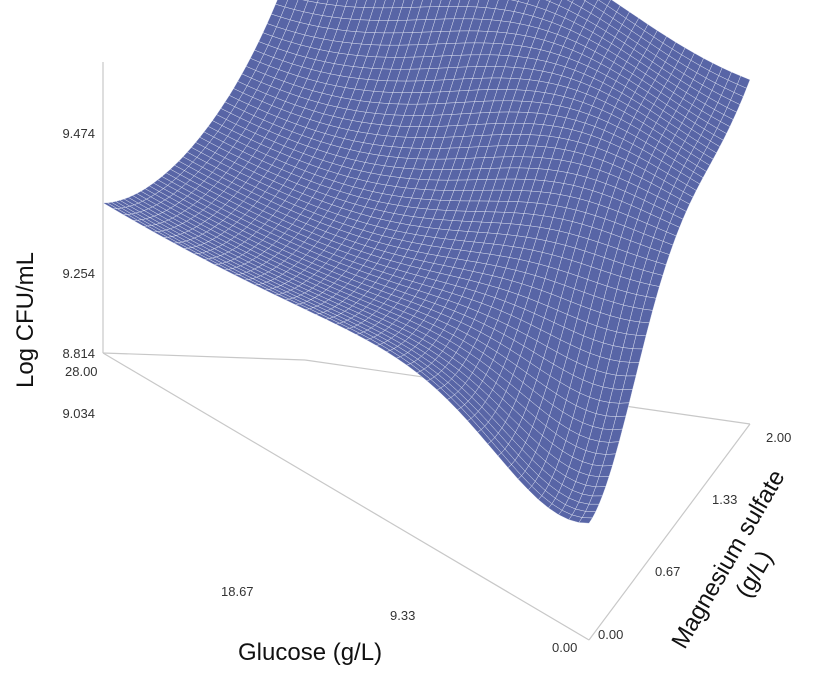 This screenshot has height=686, width=827. What do you see at coordinates (78, 353) in the screenshot?
I see `z-tick-label: 8.814` at bounding box center [78, 353].